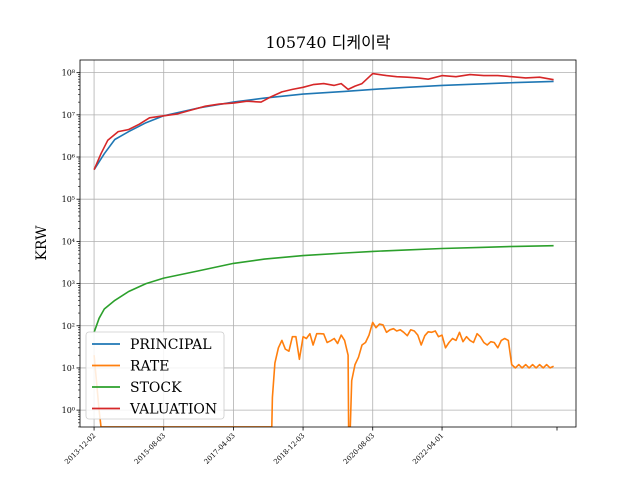 The height and width of the screenshot is (480, 640). Describe the element at coordinates (171, 345) in the screenshot. I see `legend-label-principal: PRINCIPAL` at that location.